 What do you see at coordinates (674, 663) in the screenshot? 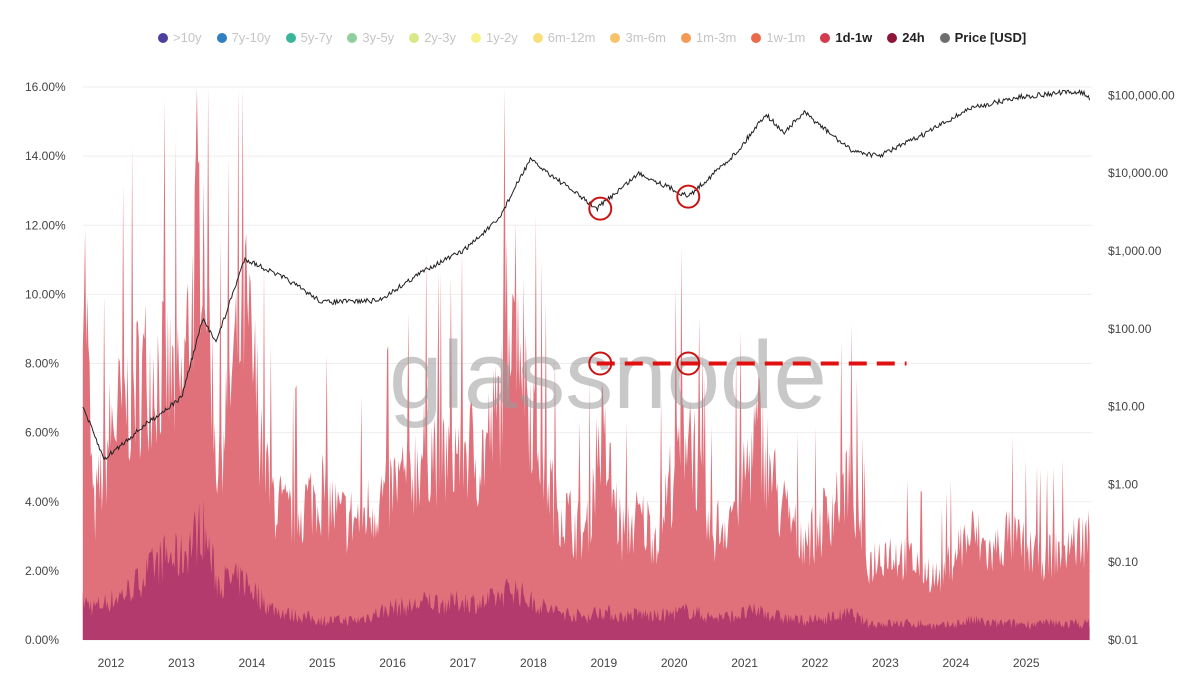
I see `x-tick-label: 2020` at bounding box center [674, 663].